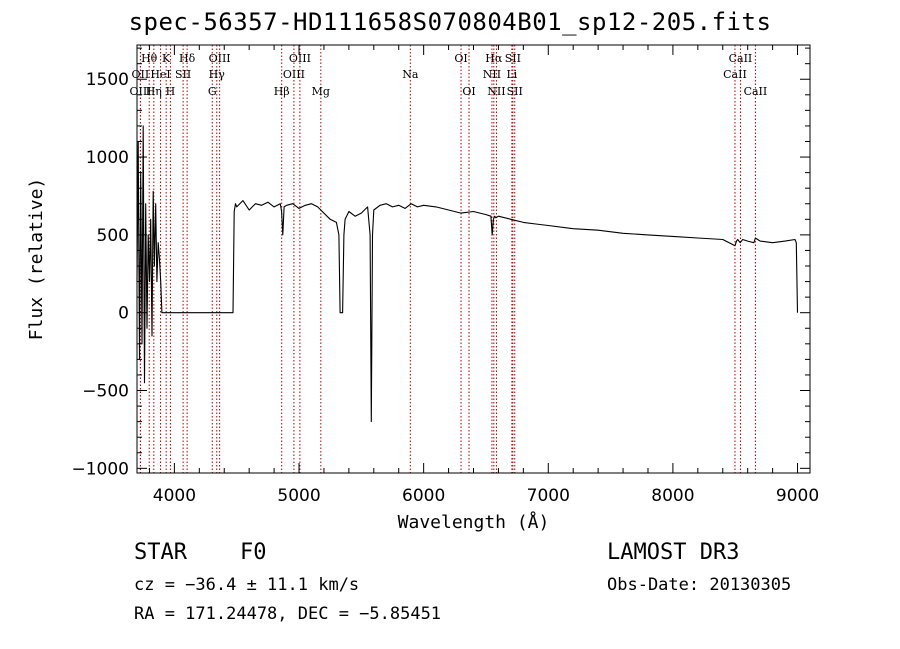 The width and height of the screenshot is (900, 649). Describe the element at coordinates (171, 91) in the screenshot. I see `spectral-line-label: H` at that location.